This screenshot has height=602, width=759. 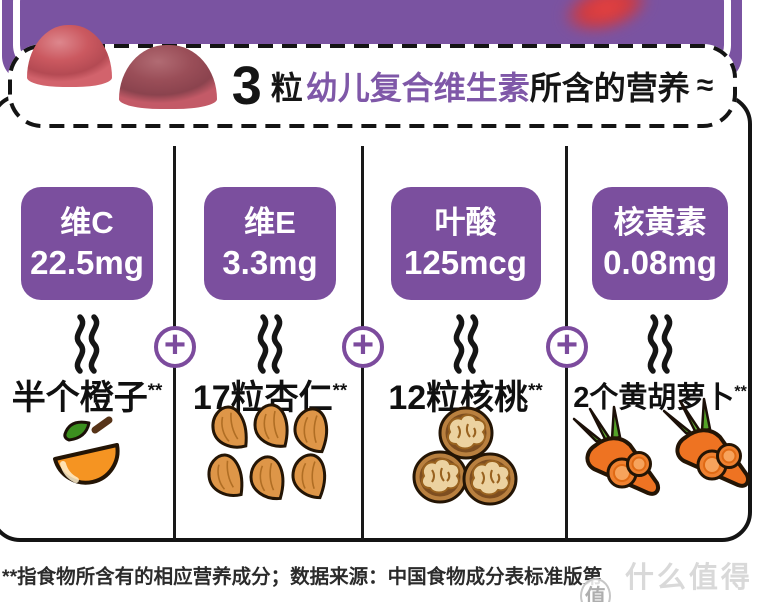 I want to click on nutrient-pill: 核黄素 0.08mg, so click(x=660, y=243).